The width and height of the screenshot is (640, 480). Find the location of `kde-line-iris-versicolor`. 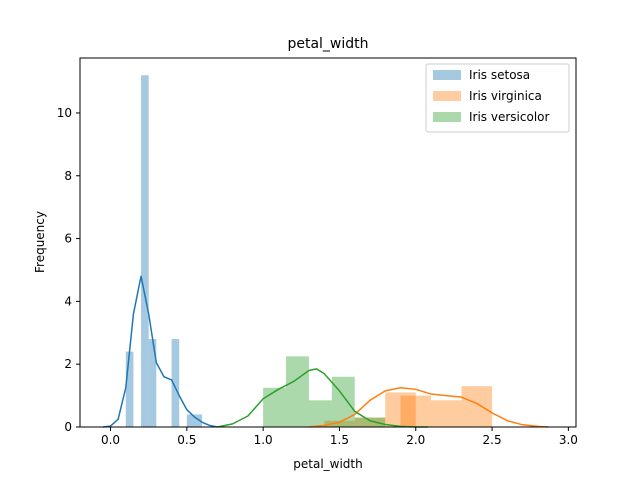

kde-line-iris-versicolor is located at coordinates (322, 398).